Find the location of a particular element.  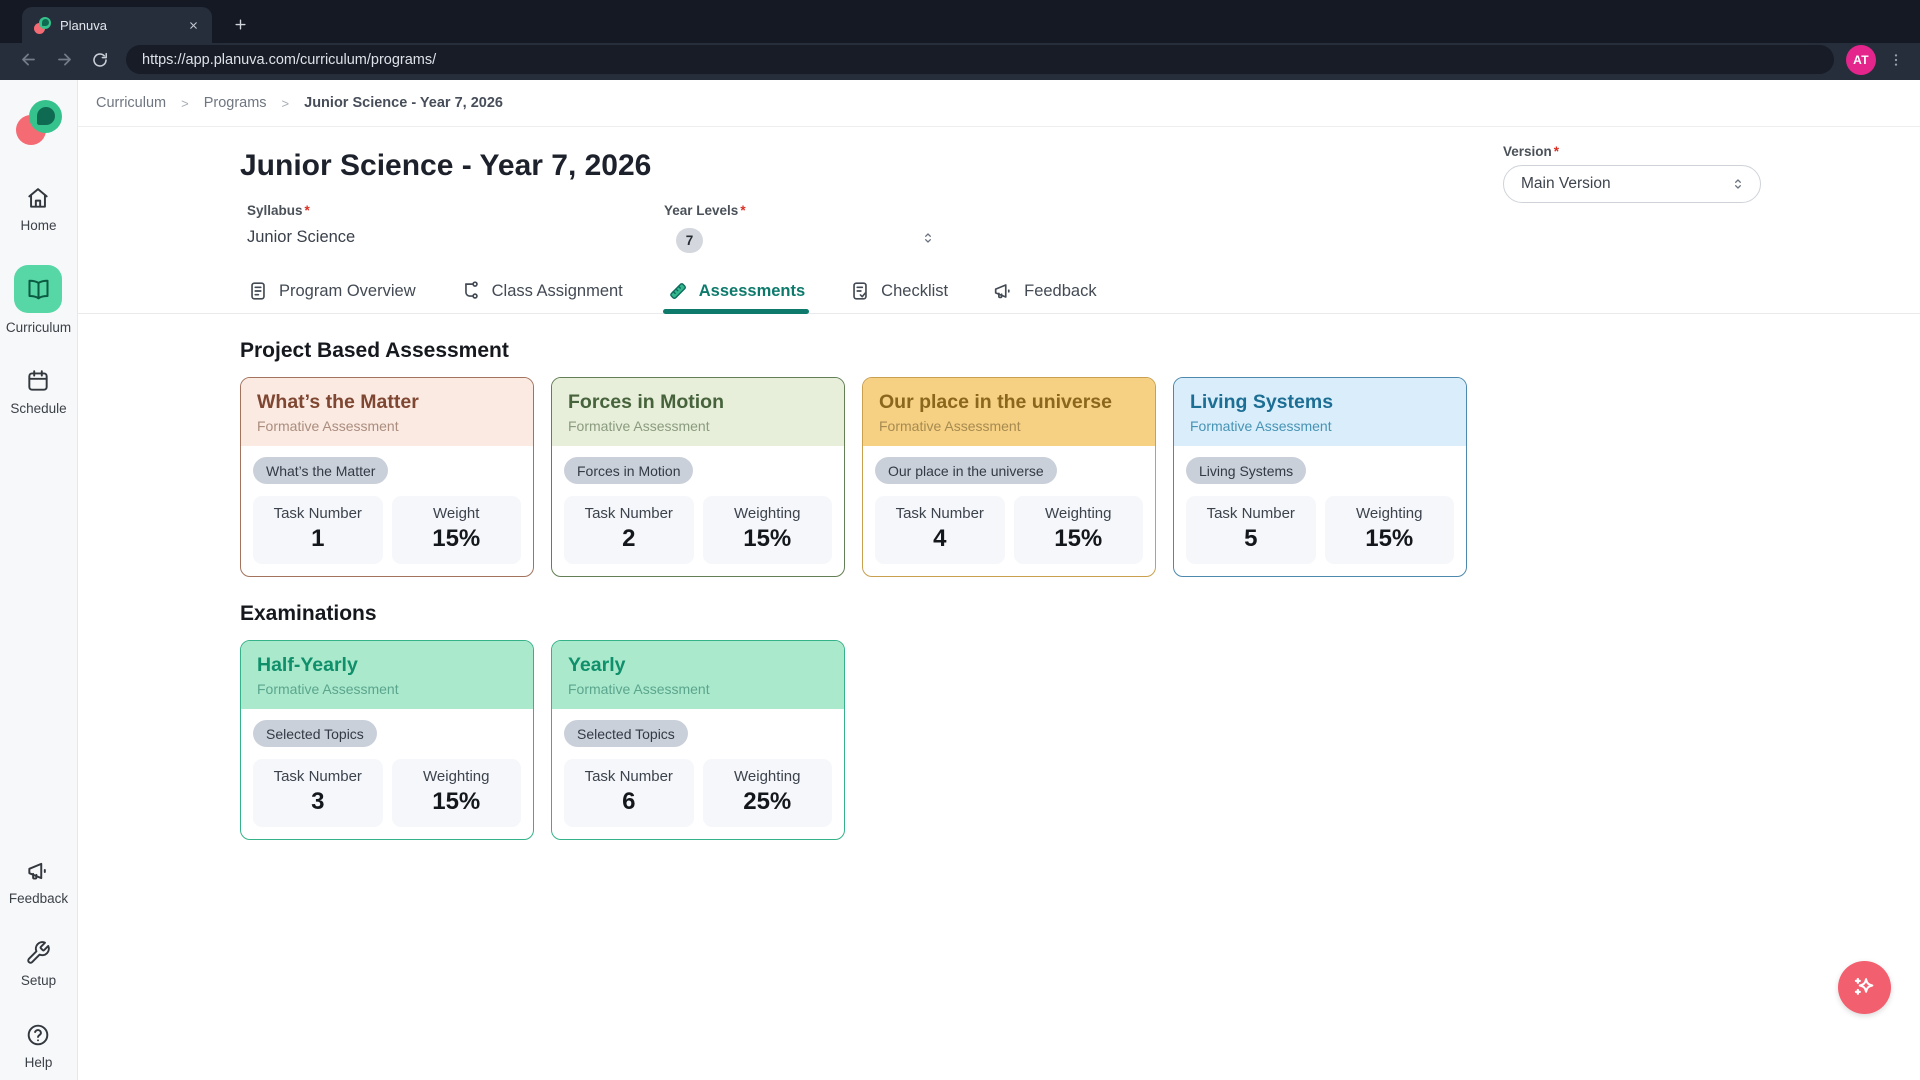

browser-menu-icon is located at coordinates (1896, 60).